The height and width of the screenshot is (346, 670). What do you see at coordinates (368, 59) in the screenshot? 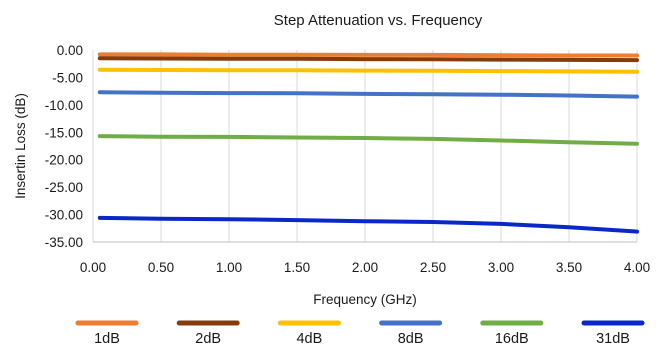
I see `series-line-2dB` at bounding box center [368, 59].